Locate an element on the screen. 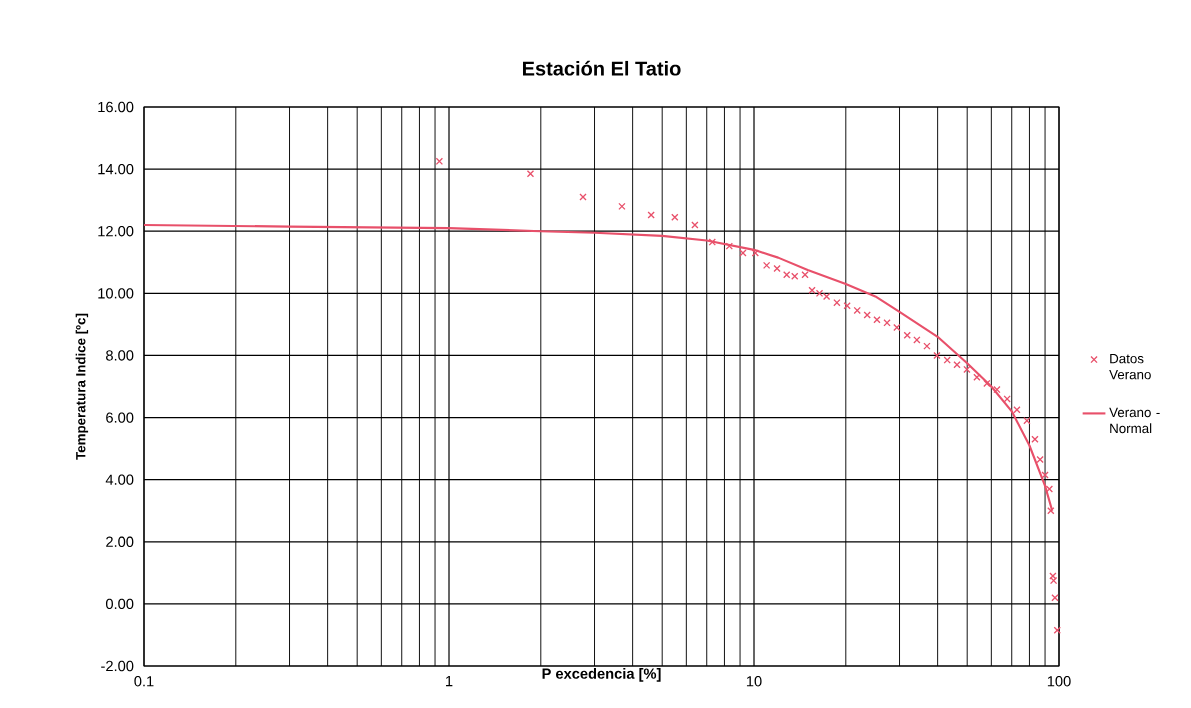  legend-label: Datos Verano is located at coordinates (1130, 366).